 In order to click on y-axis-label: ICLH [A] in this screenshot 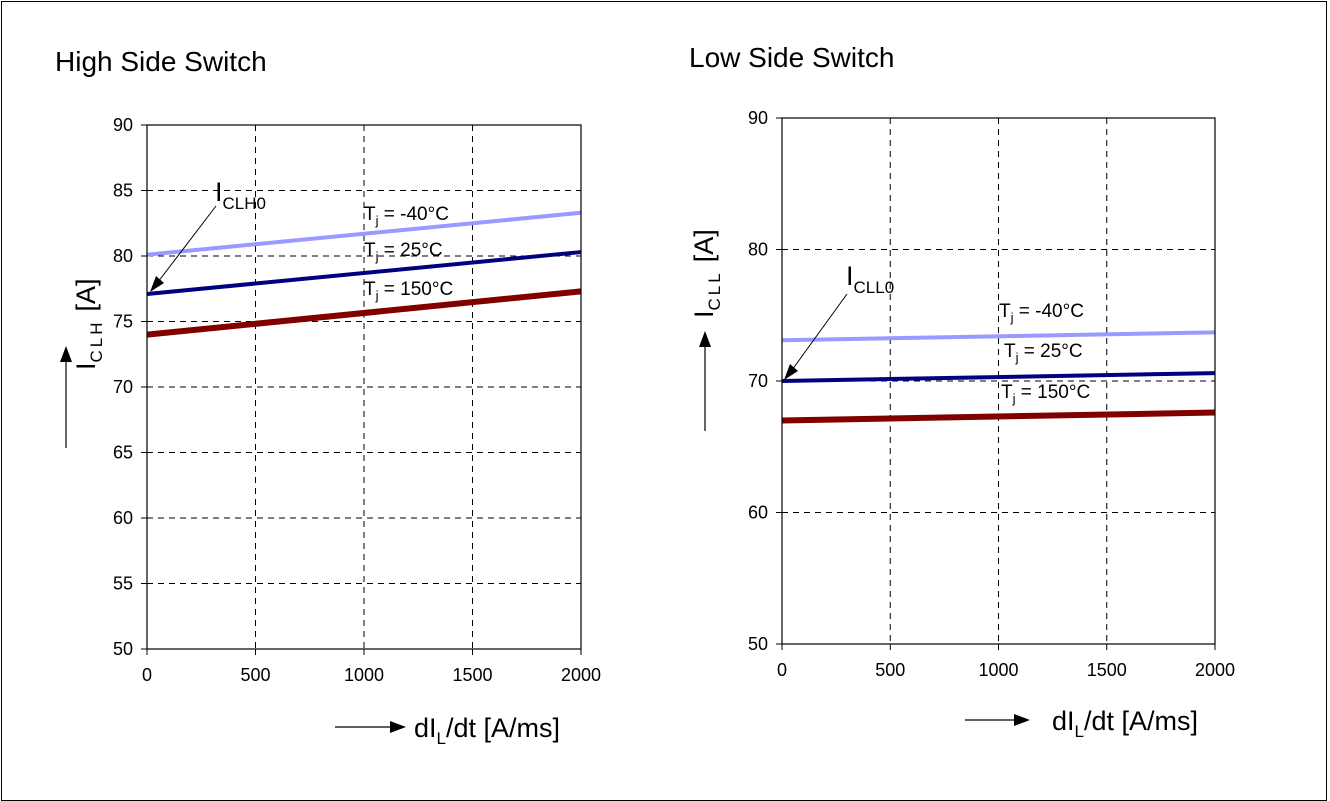, I will do `click(88, 324)`.